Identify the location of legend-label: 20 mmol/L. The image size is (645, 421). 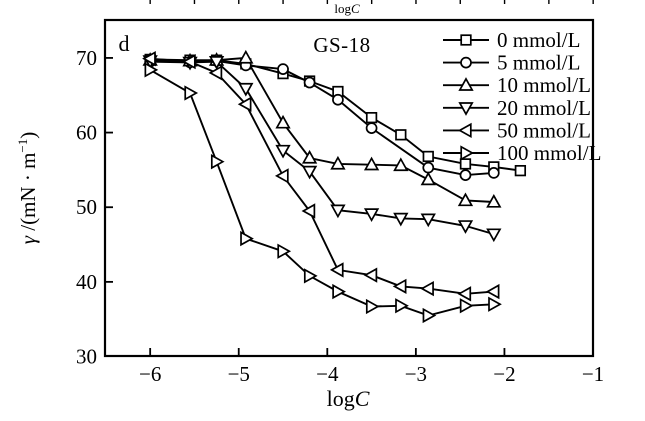
(544, 108).